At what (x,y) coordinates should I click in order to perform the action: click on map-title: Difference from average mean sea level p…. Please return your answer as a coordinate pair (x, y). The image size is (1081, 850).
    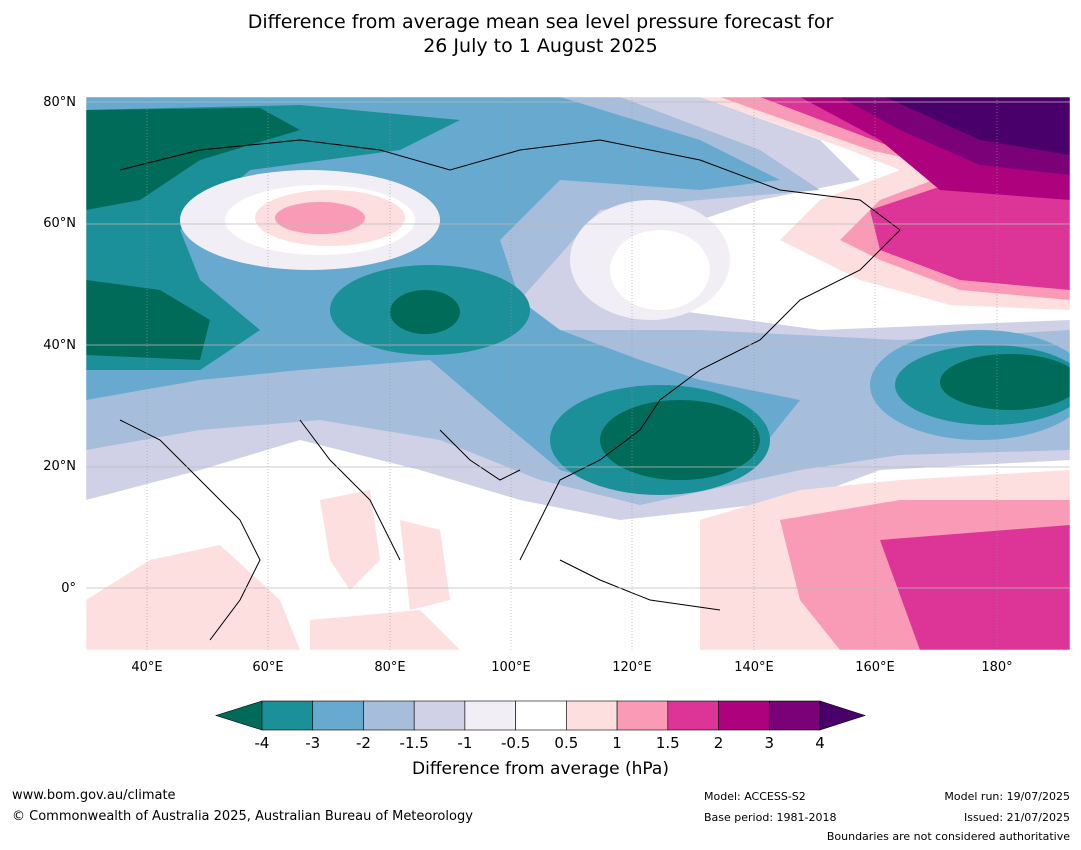
    Looking at the image, I should click on (540, 34).